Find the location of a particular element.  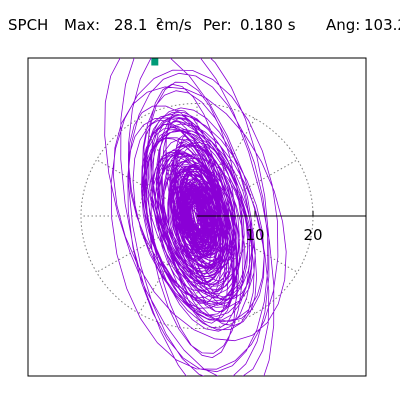

start-marker is located at coordinates (155, 62).